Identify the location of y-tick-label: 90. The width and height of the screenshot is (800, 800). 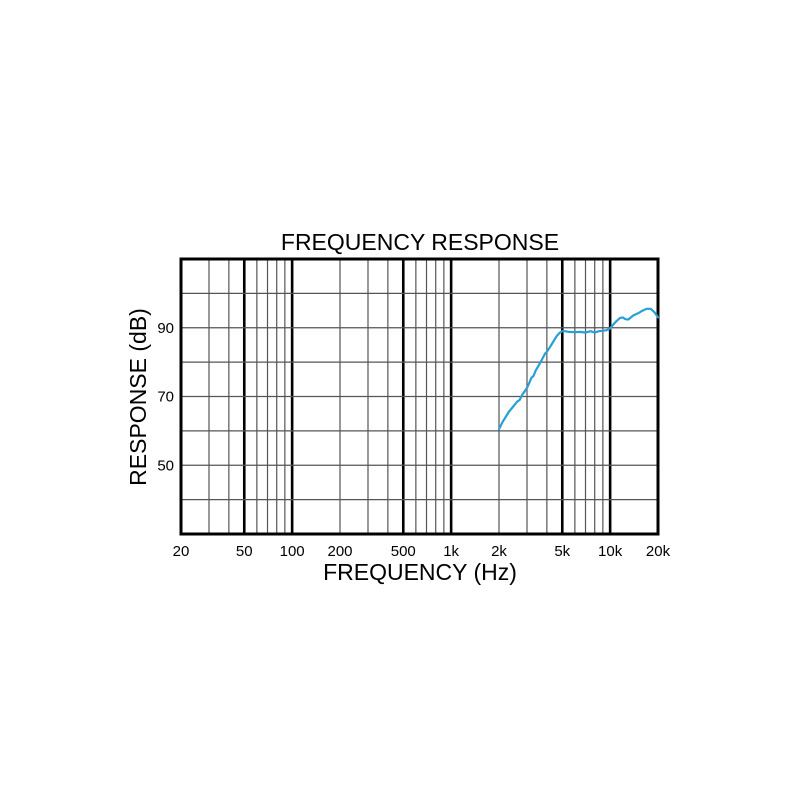
(165, 328).